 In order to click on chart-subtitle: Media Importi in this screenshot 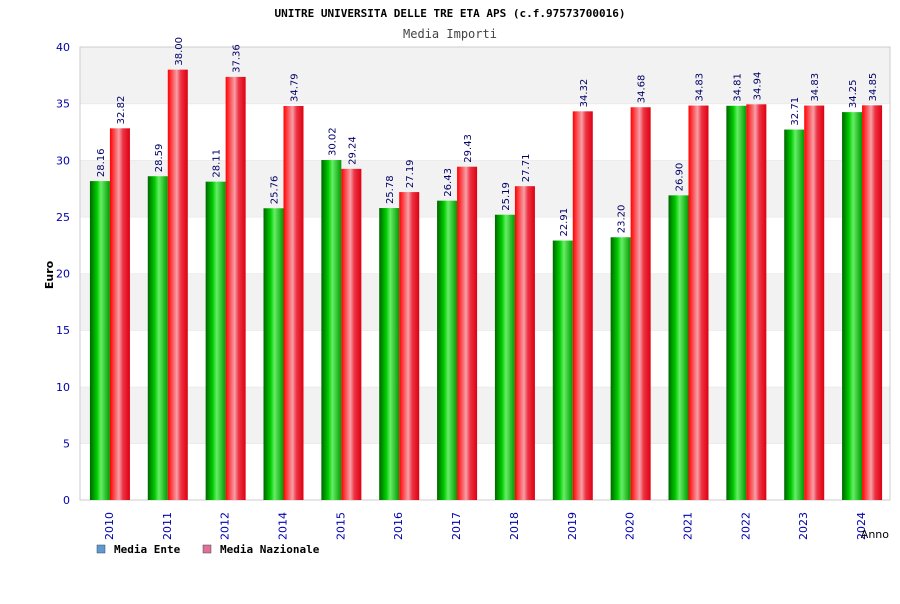, I will do `click(450, 34)`.